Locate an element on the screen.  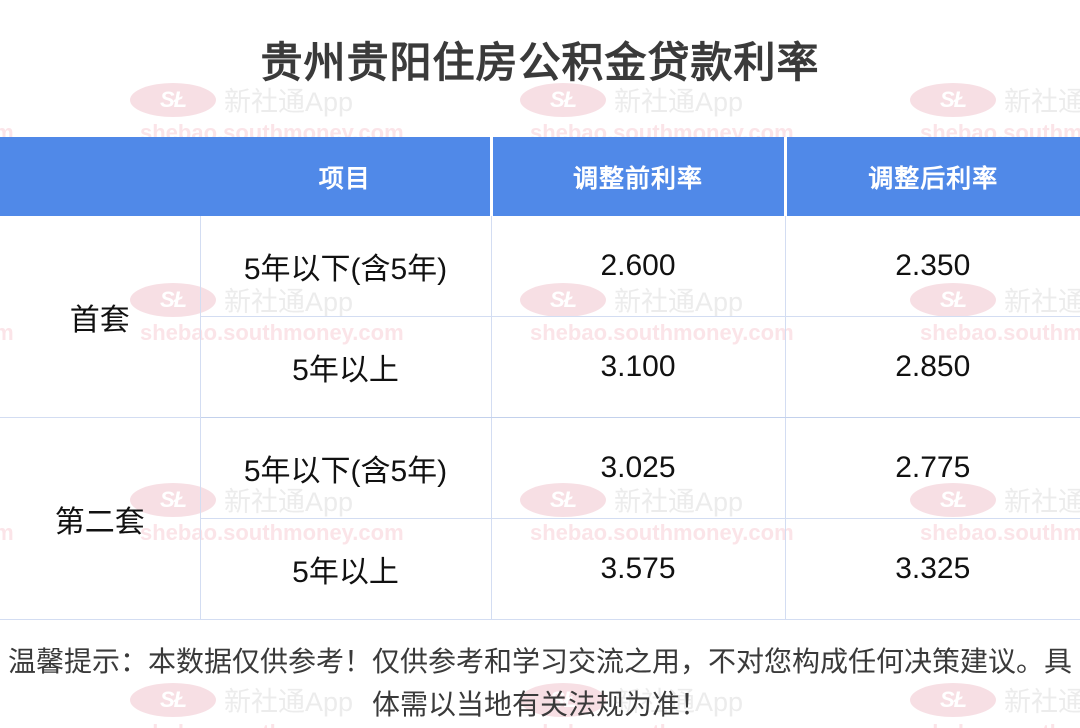
row-group-label: 第二套 is located at coordinates (100, 518).